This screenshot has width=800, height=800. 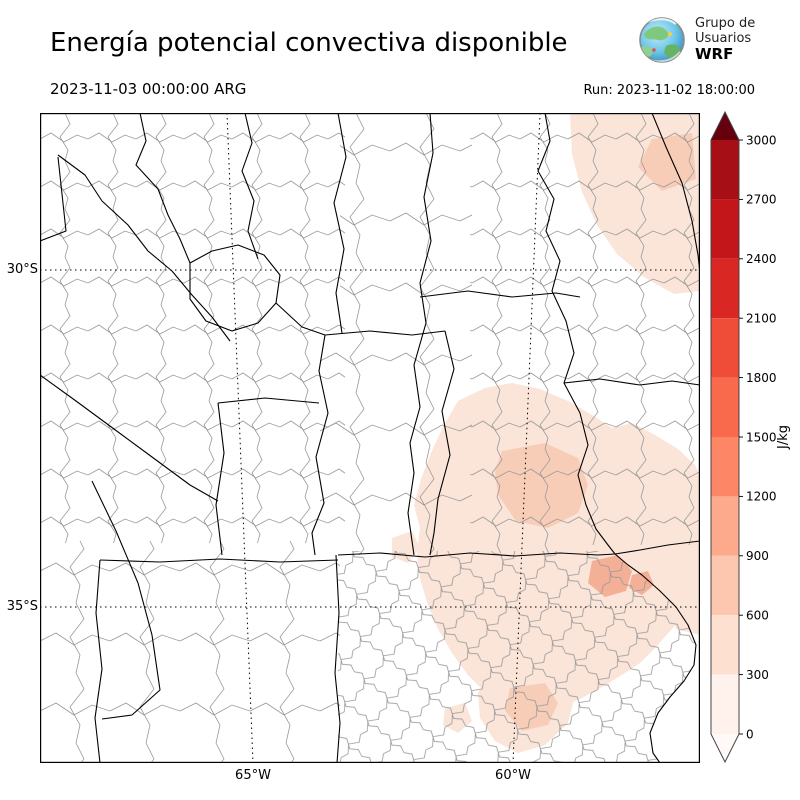 I want to click on globe-icon, so click(x=662, y=40).